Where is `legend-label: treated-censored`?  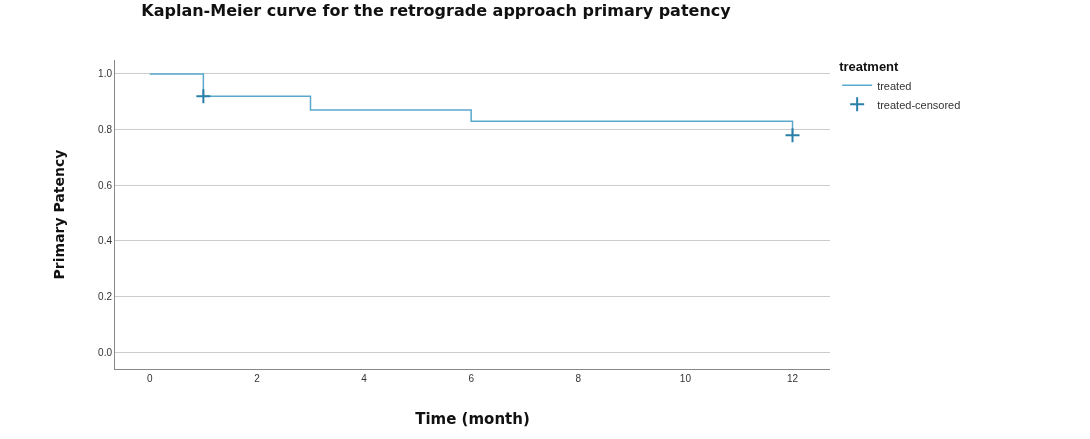
legend-label: treated-censored is located at coordinates (919, 104).